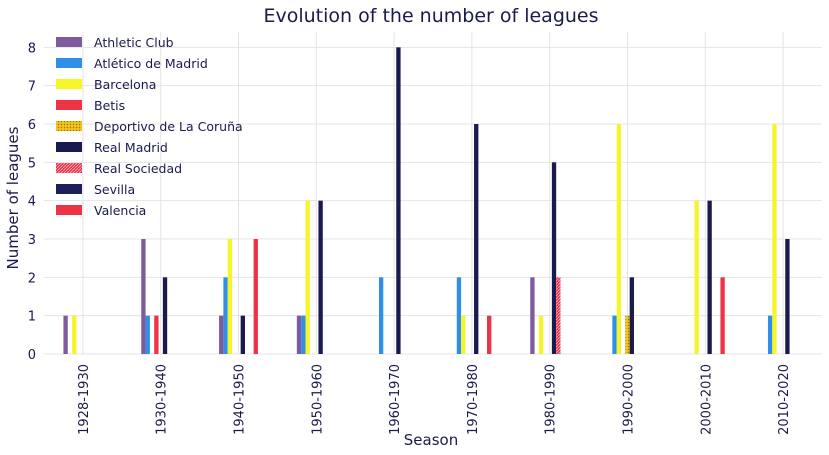 The image size is (829, 455). I want to click on x-tick-label: 1990-2000, so click(629, 399).